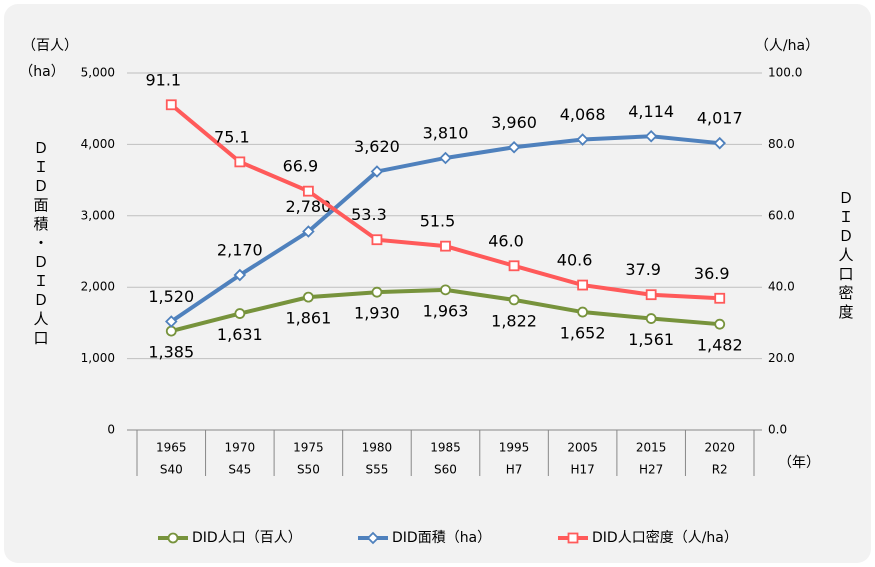  I want to click on data-label: 4,068, so click(583, 114).